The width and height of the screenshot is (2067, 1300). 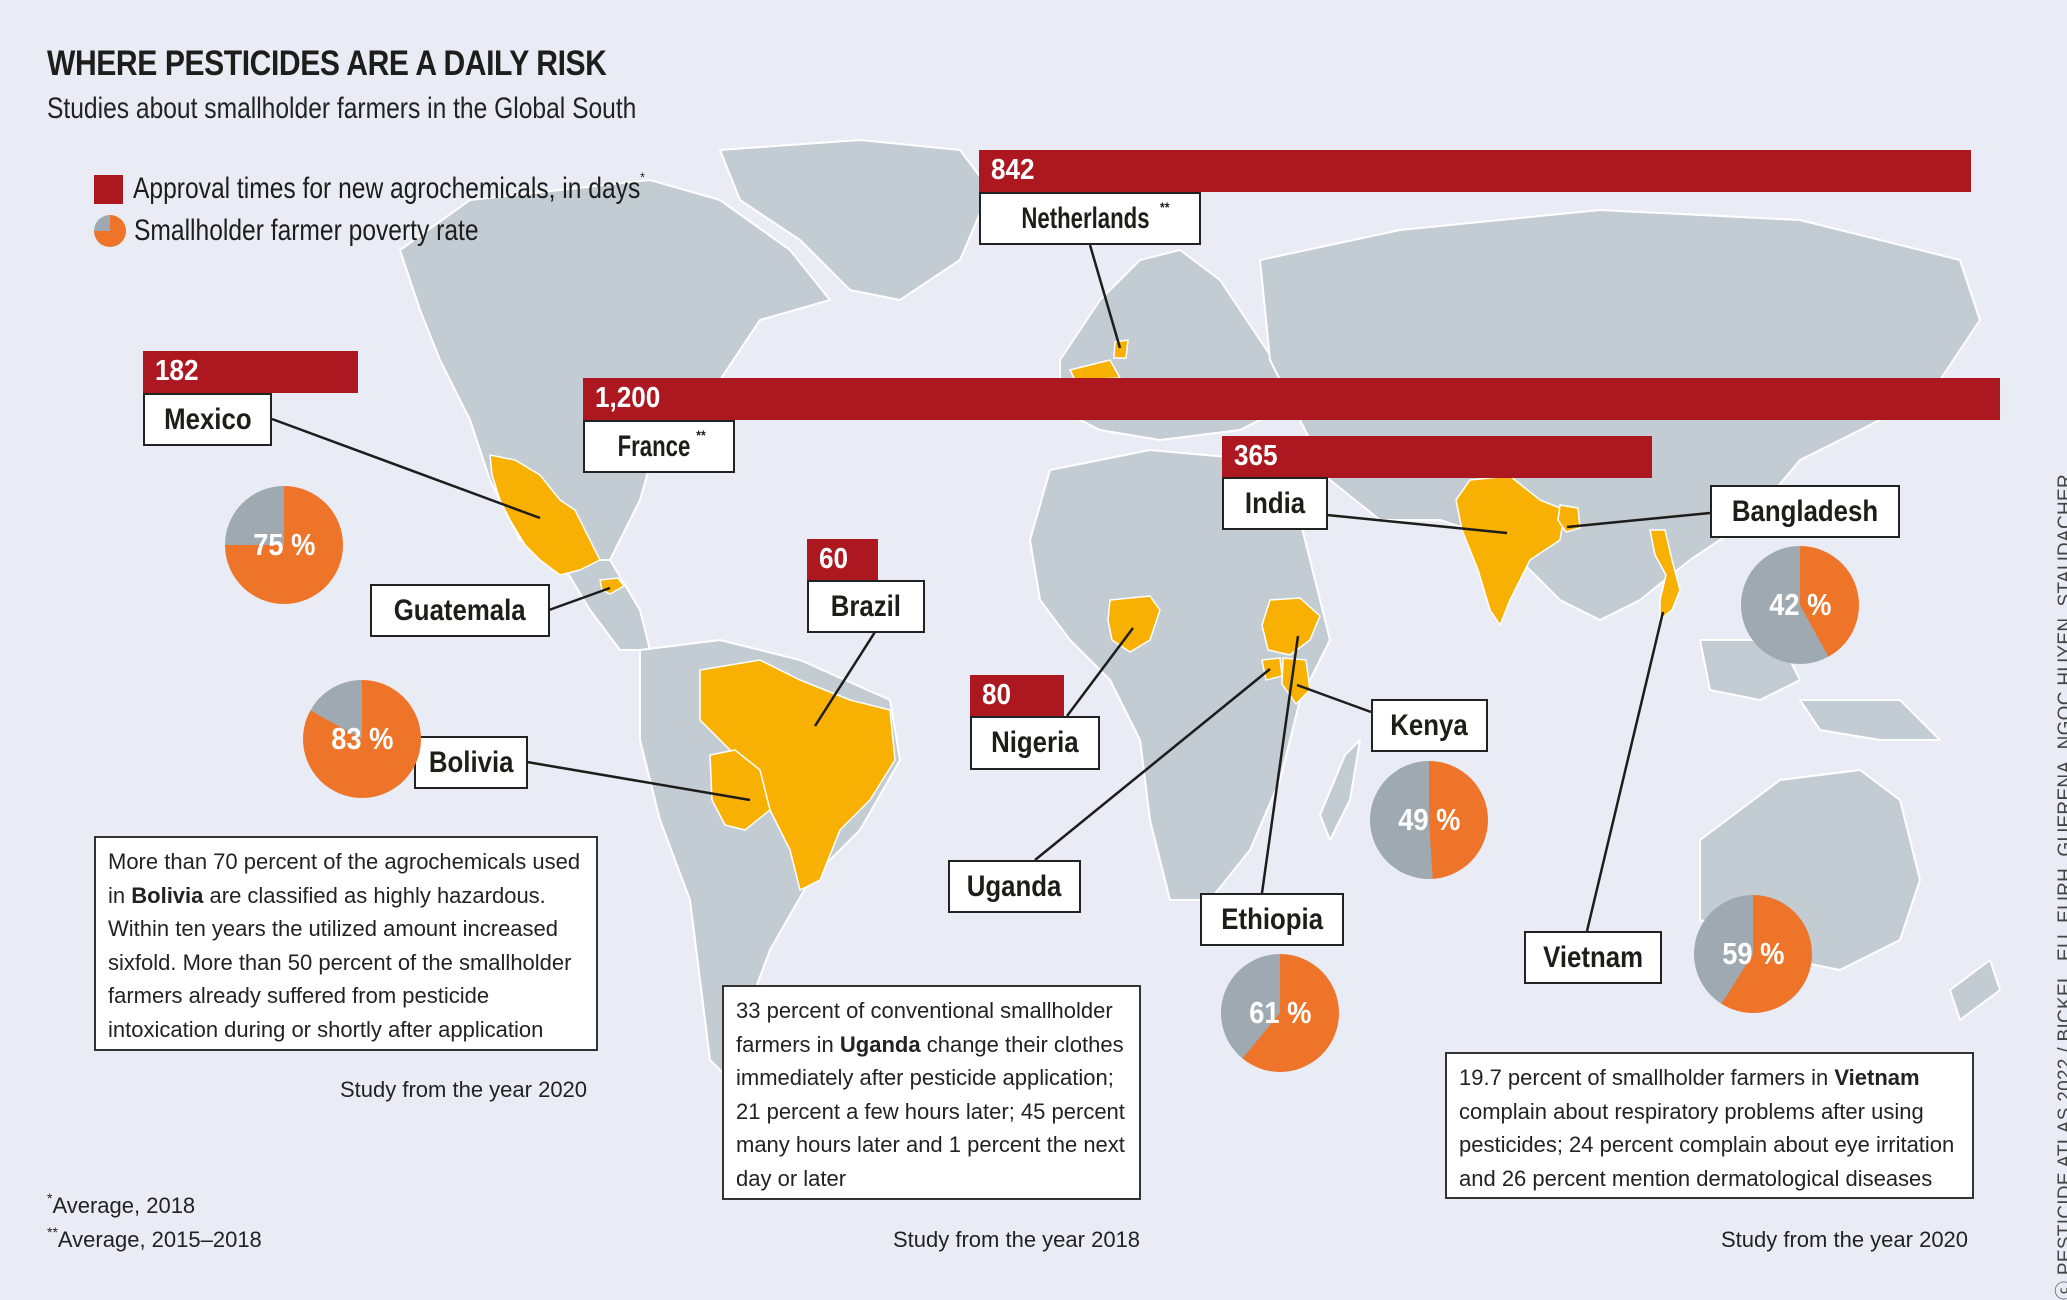 I want to click on country-bolivia, so click(x=740, y=790).